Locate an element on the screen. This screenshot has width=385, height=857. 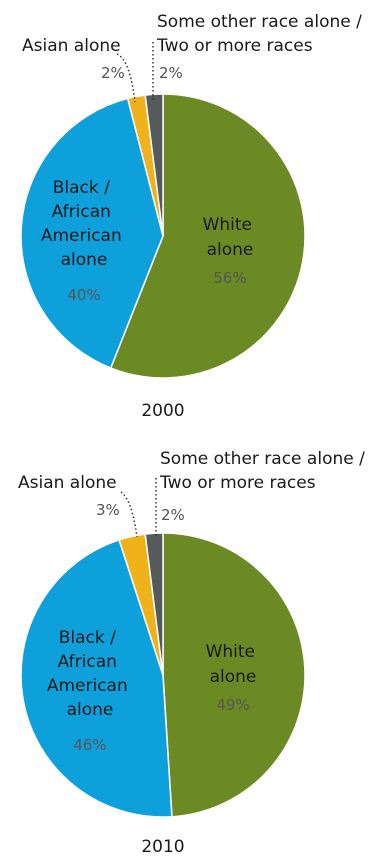
slice-label-asian-alone-2010: Asian alone is located at coordinates (67, 483).